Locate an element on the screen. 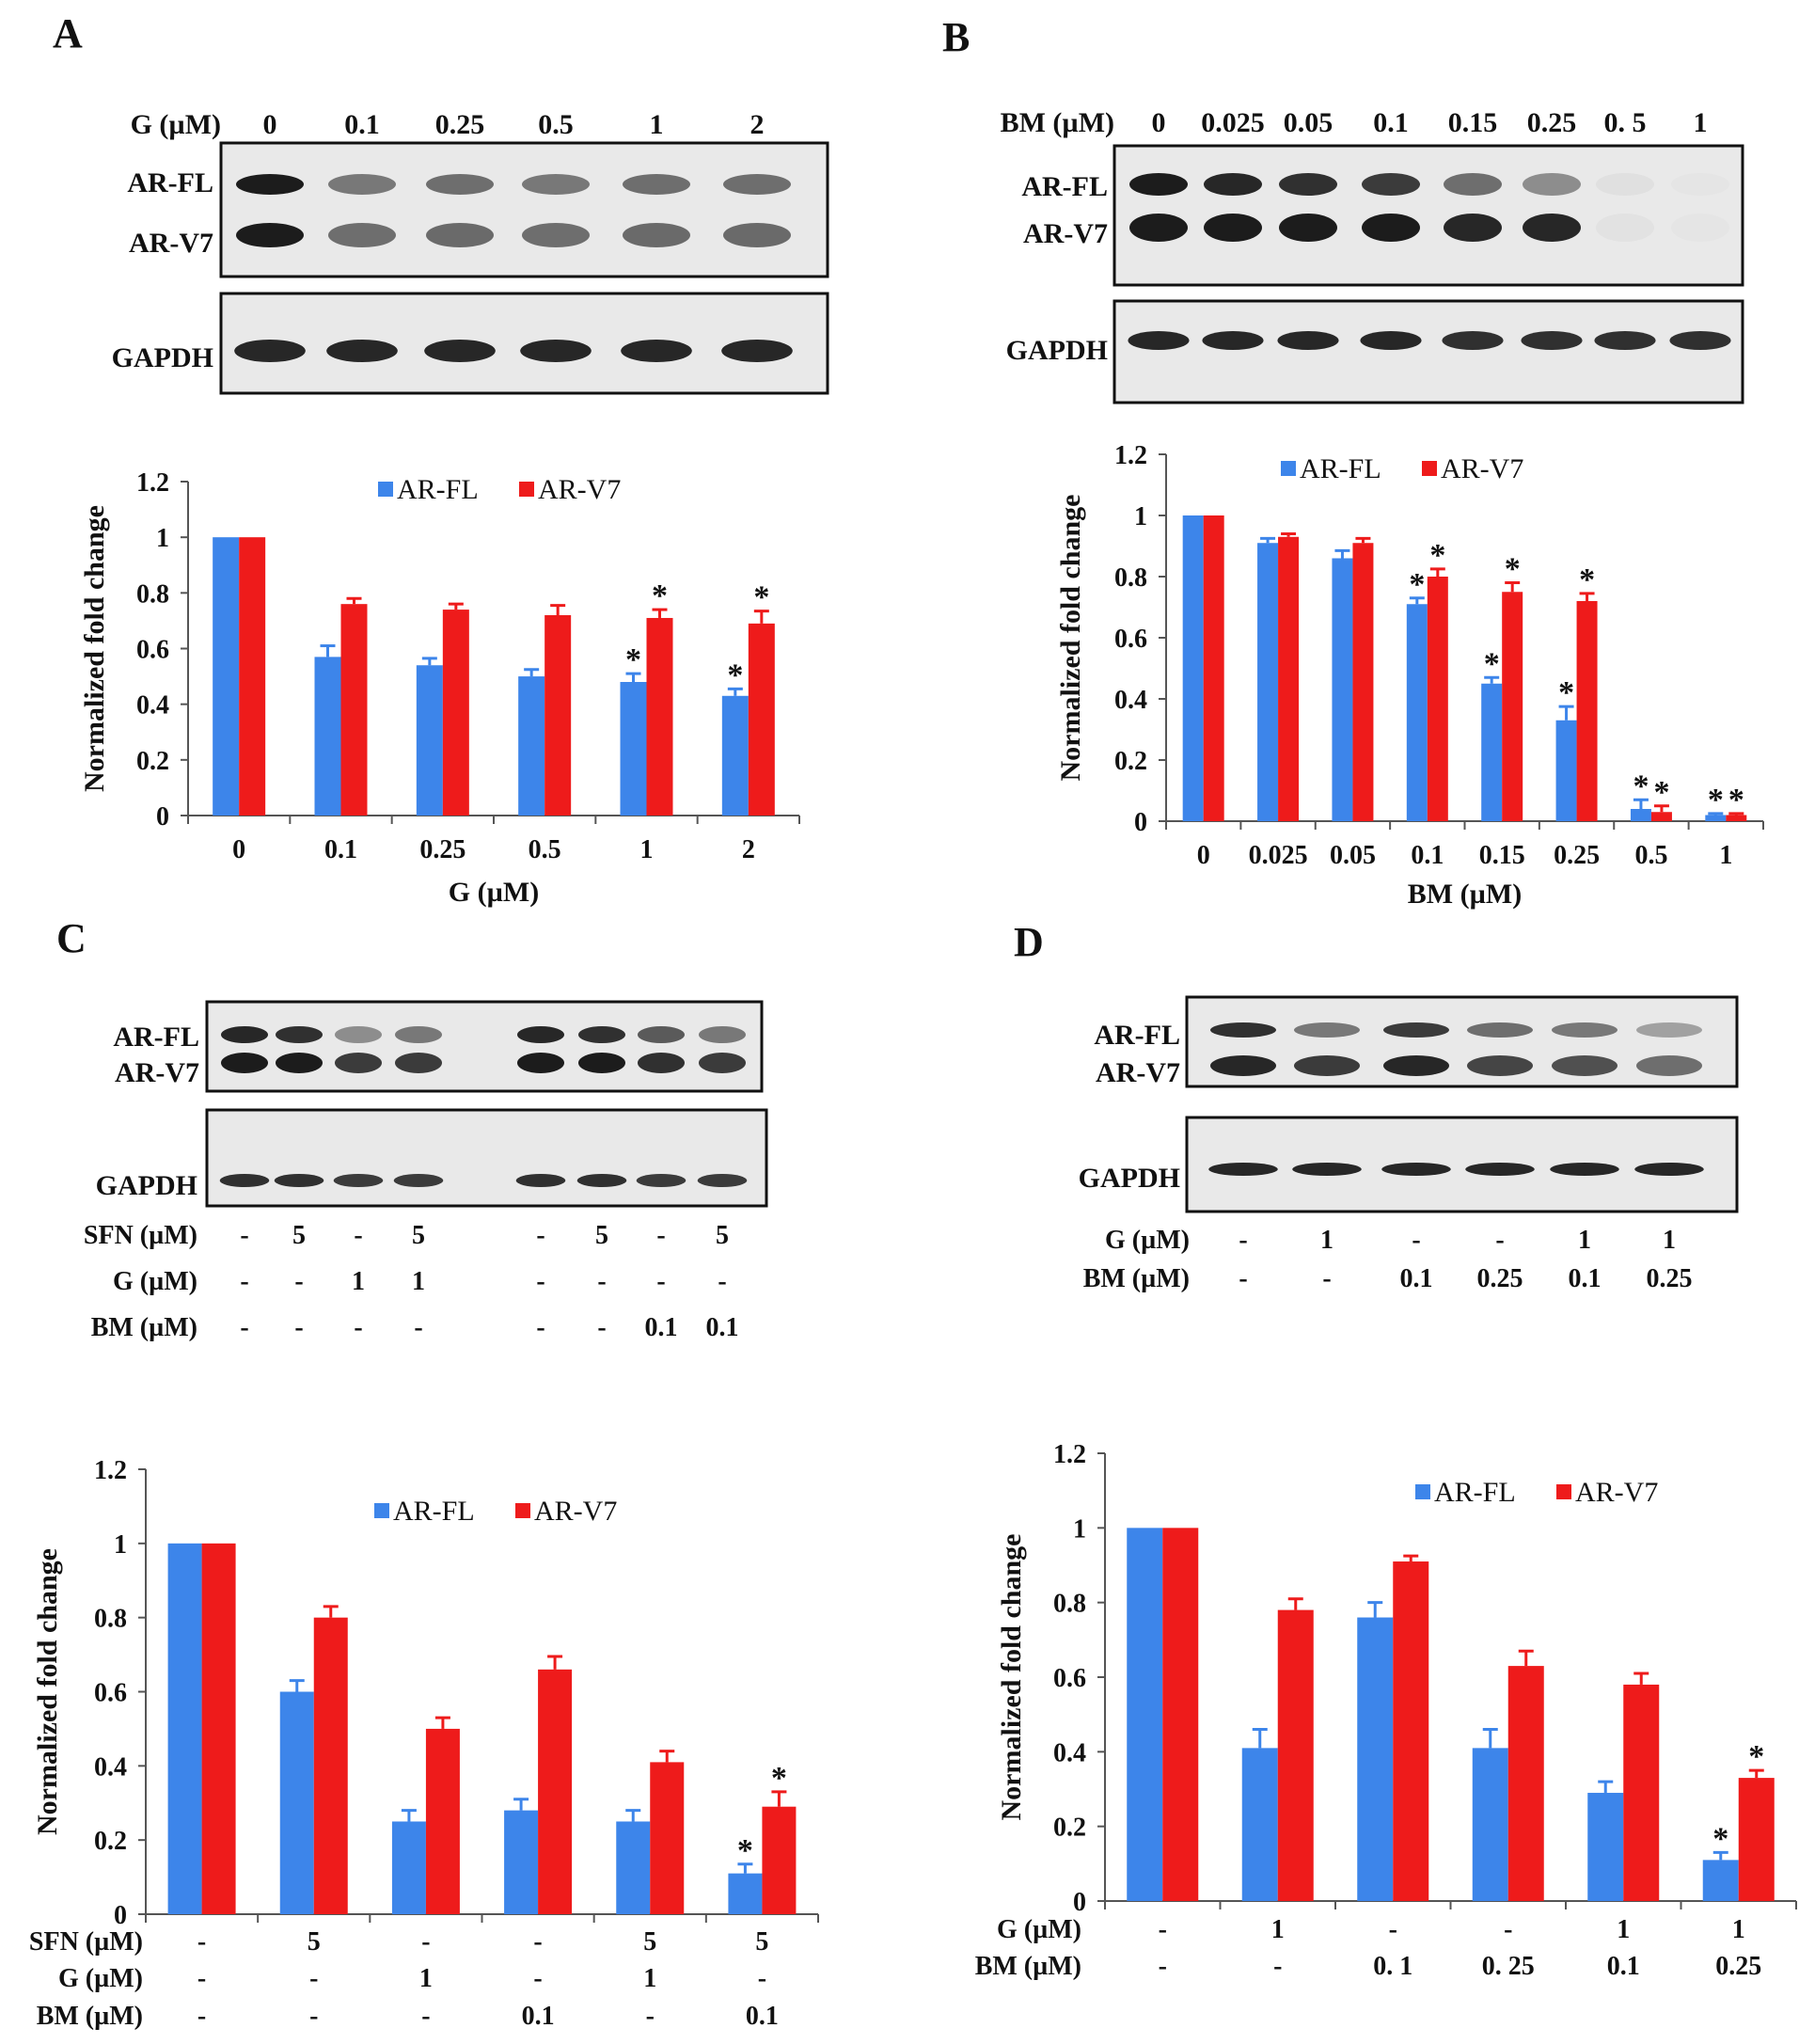  blot-dose-label: BM (µM) is located at coordinates (1057, 122).